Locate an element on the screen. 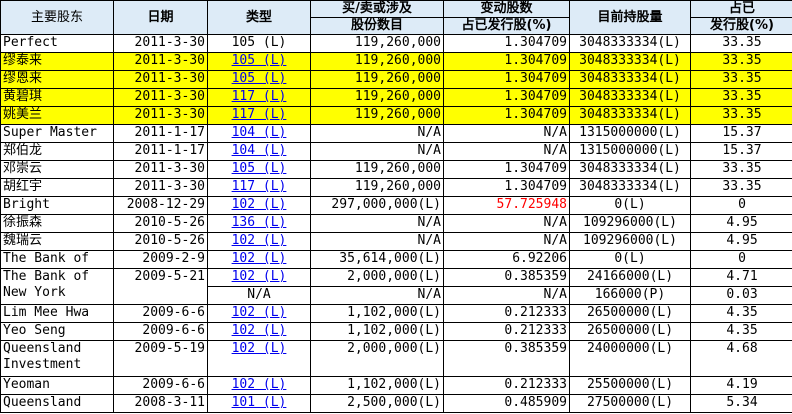  holder-name: Yeo Seng is located at coordinates (57, 331).